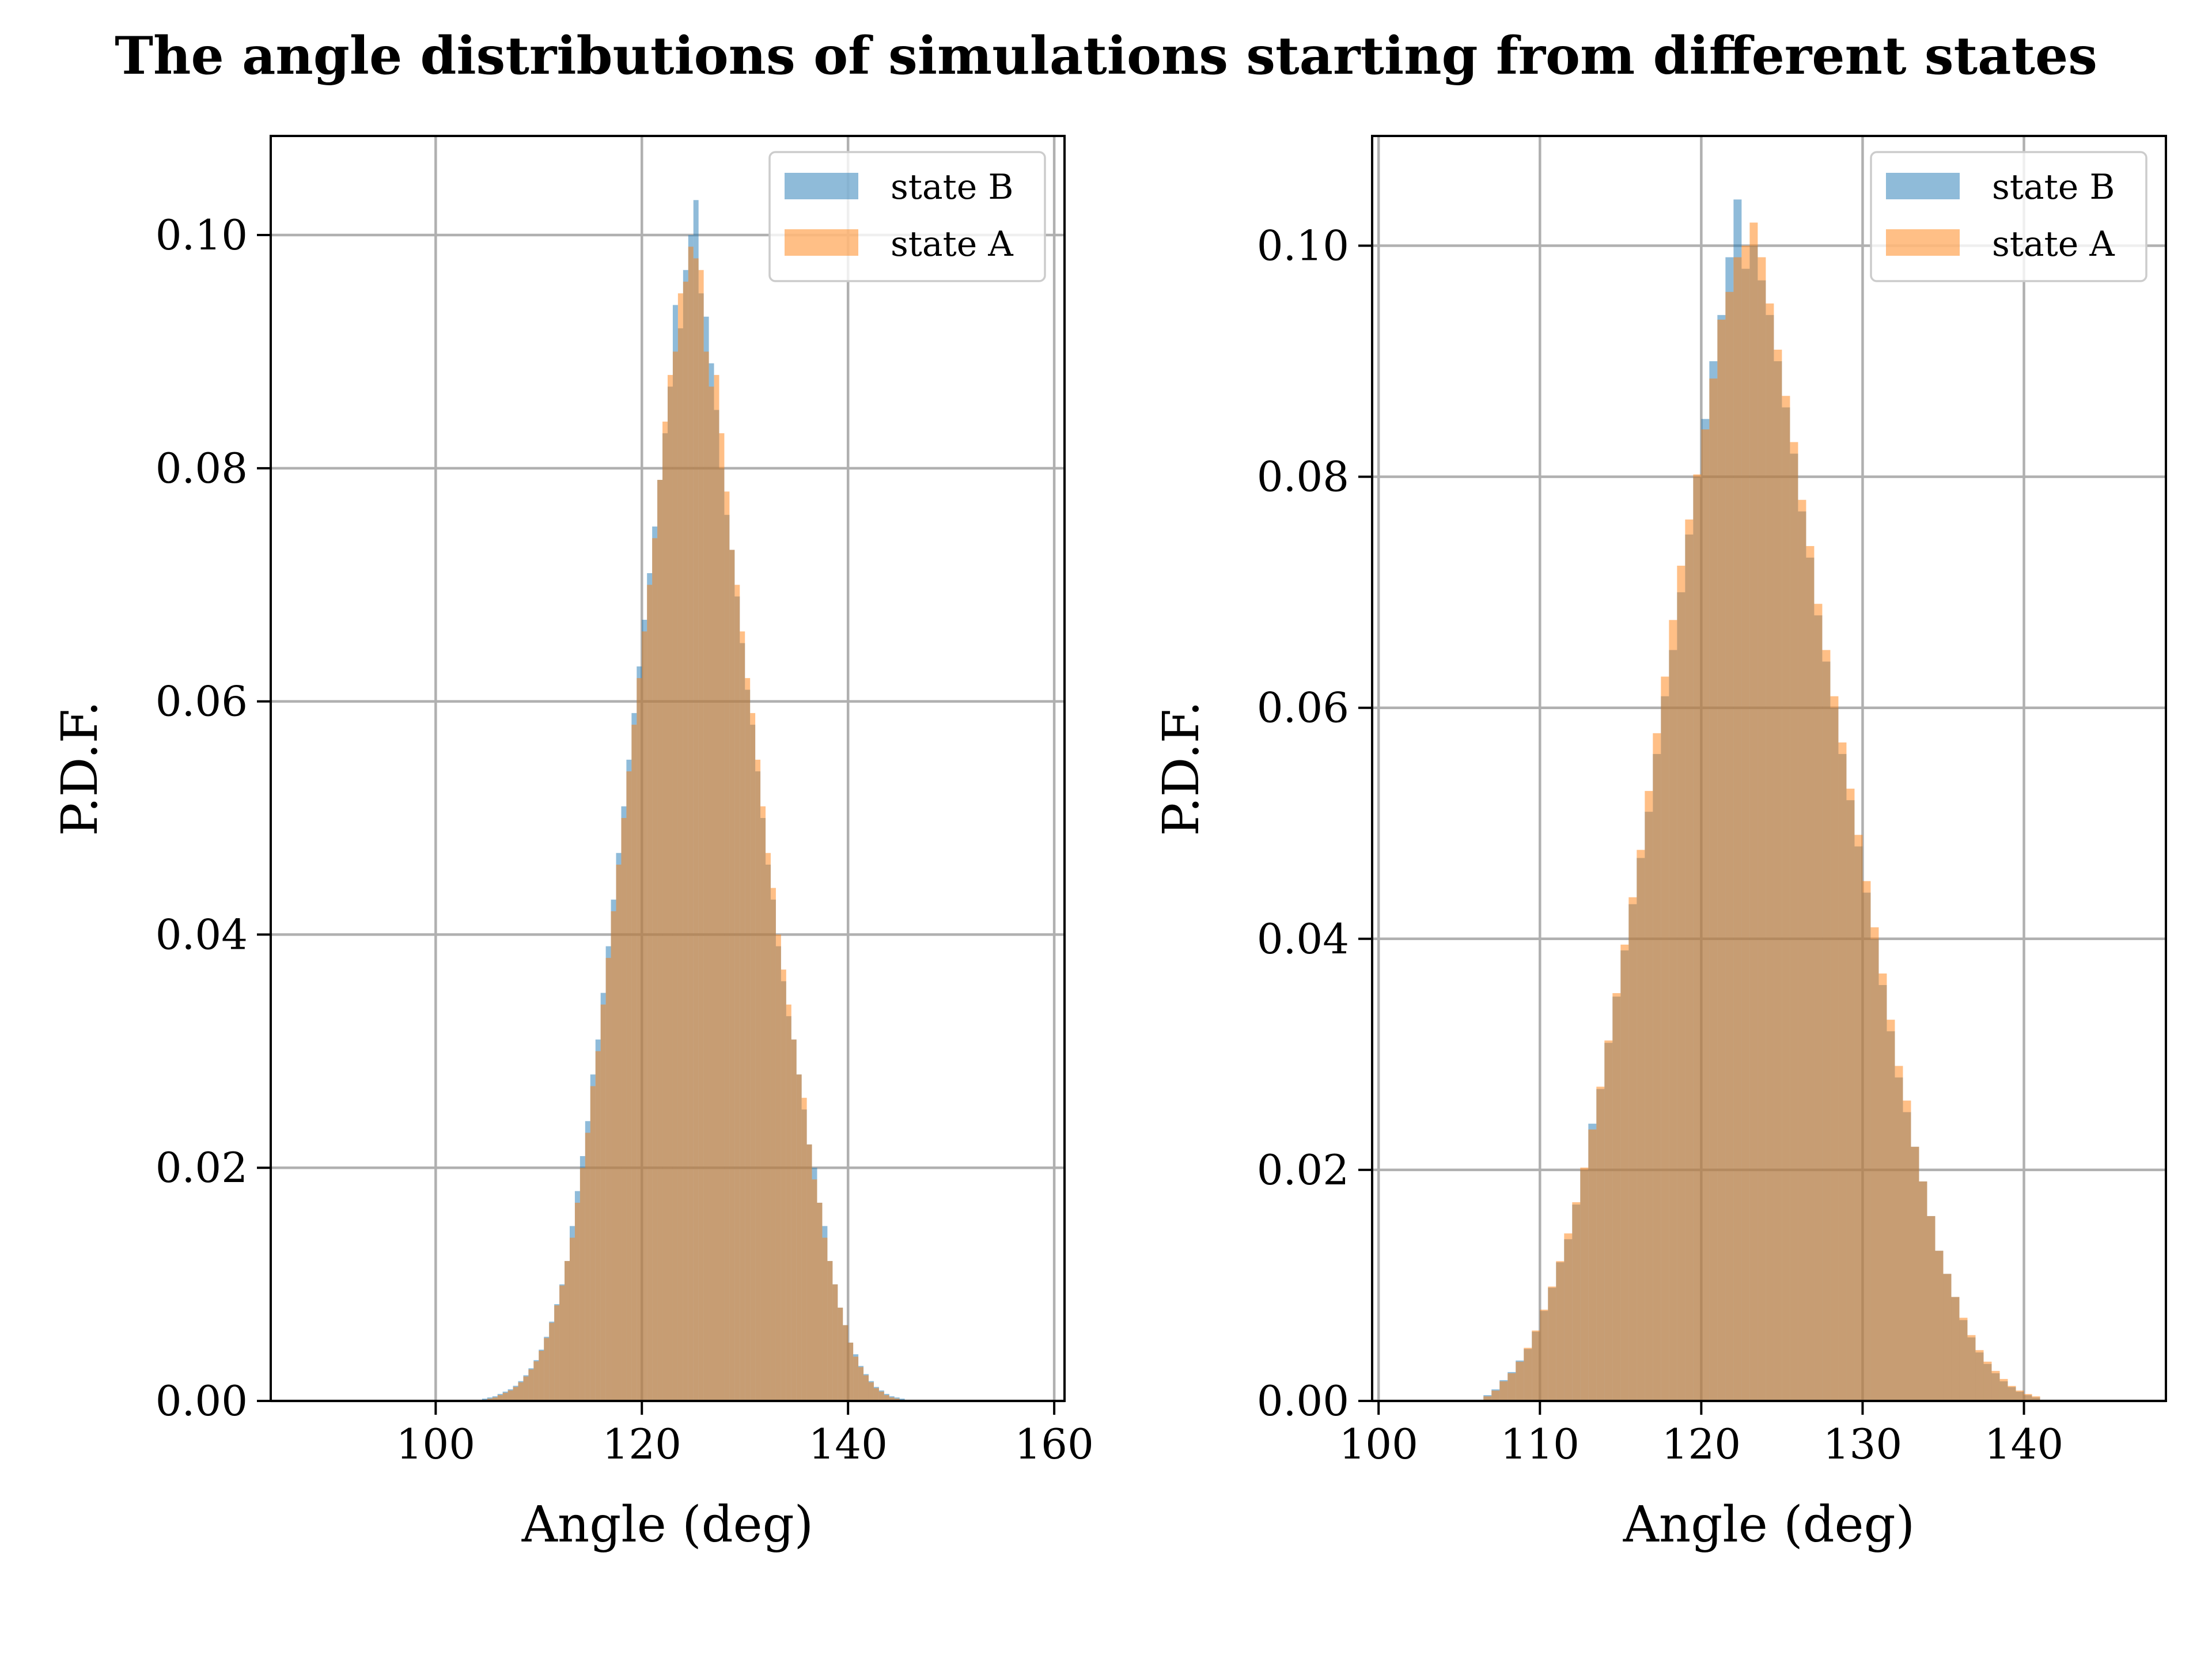  Describe the element at coordinates (821, 242) in the screenshot. I see `left-legend-swatch-state-a` at that location.